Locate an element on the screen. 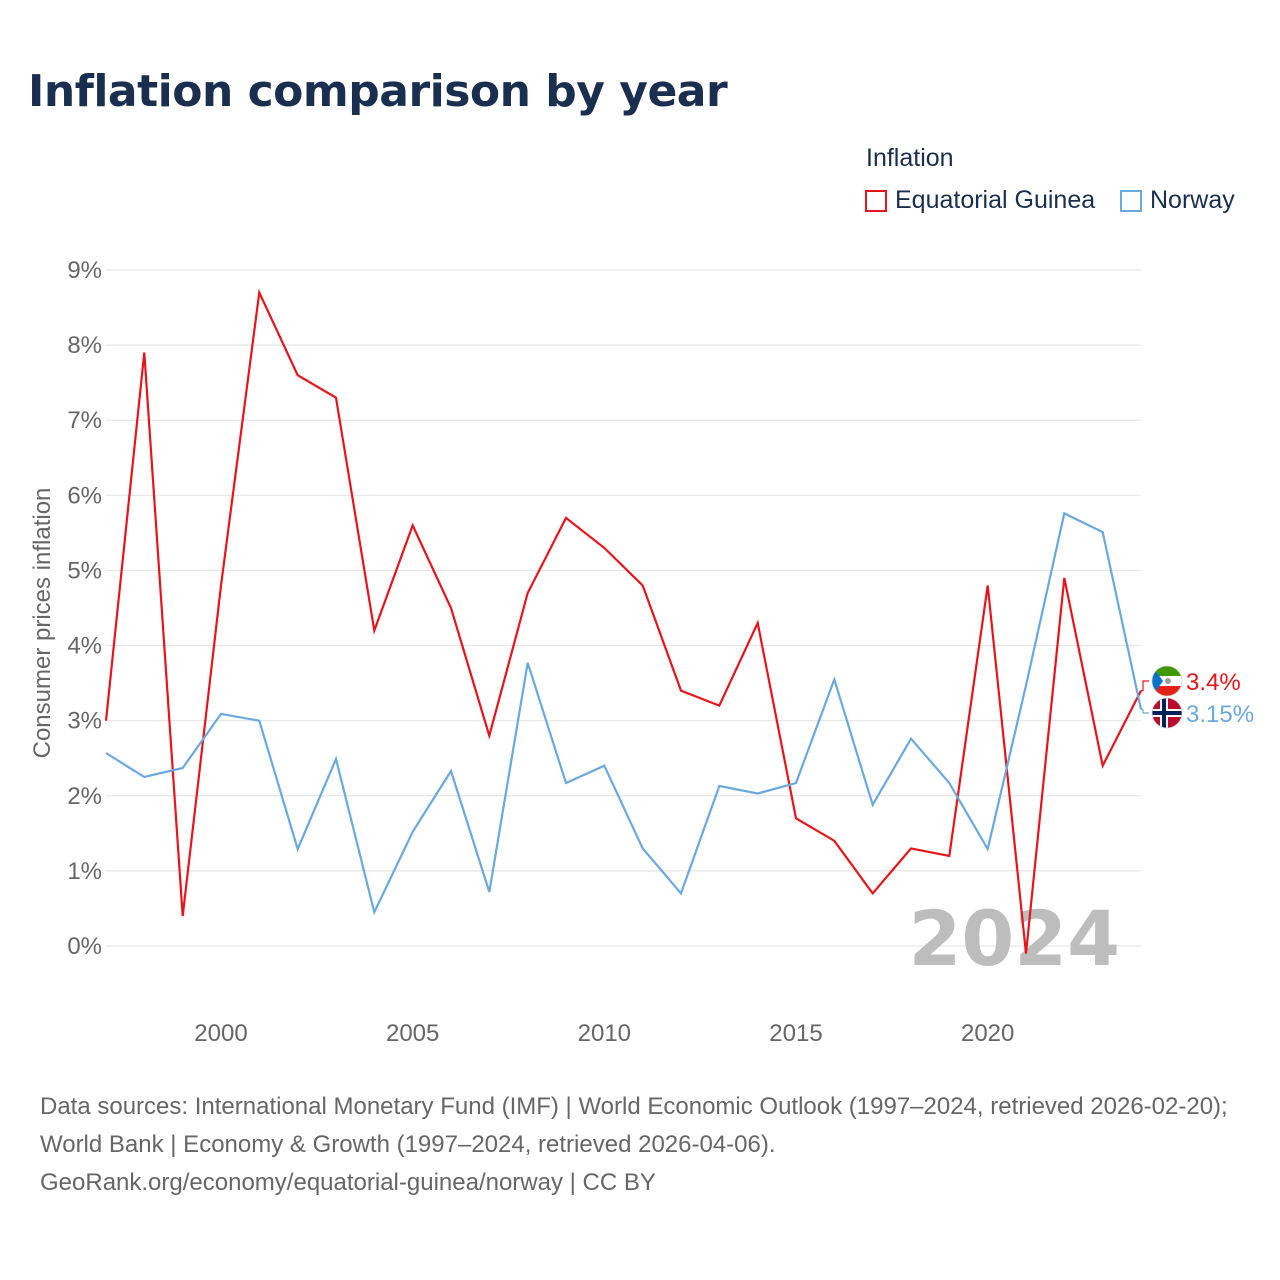 The width and height of the screenshot is (1280, 1280). y-tick-label: 0% is located at coordinates (84, 946).